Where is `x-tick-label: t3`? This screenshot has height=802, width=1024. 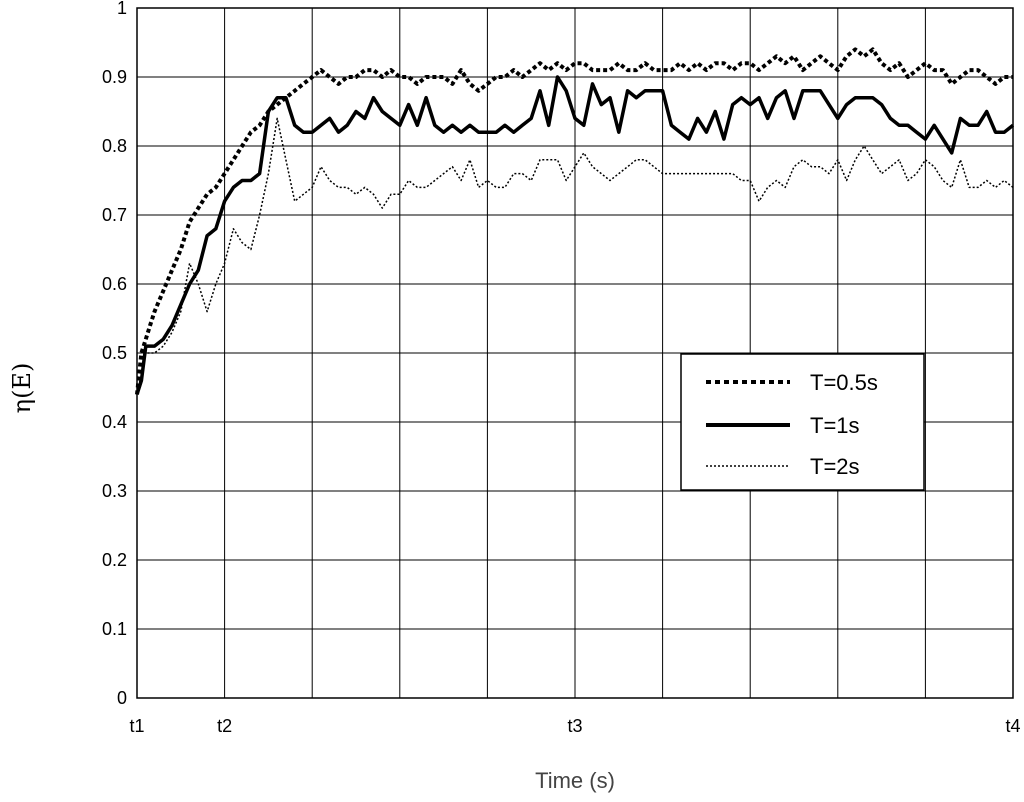
x-tick-label: t3 is located at coordinates (574, 726).